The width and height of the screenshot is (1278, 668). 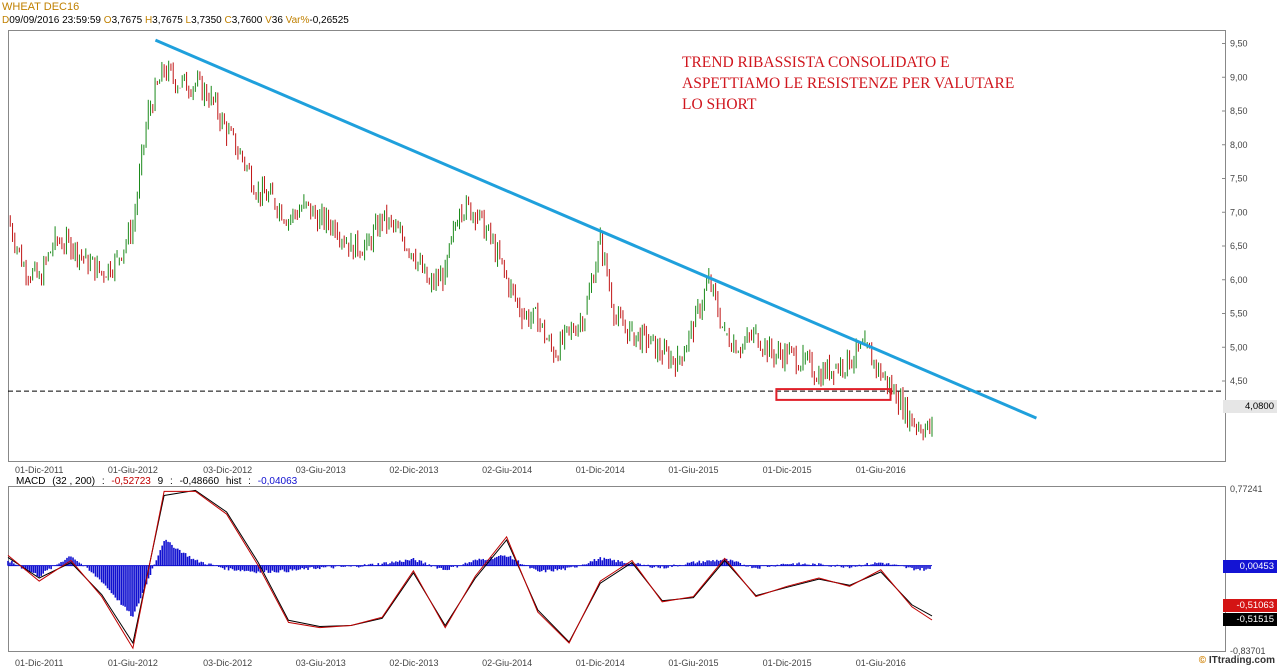 What do you see at coordinates (208, 20) in the screenshot?
I see `ohlc-value: 3,7350` at bounding box center [208, 20].